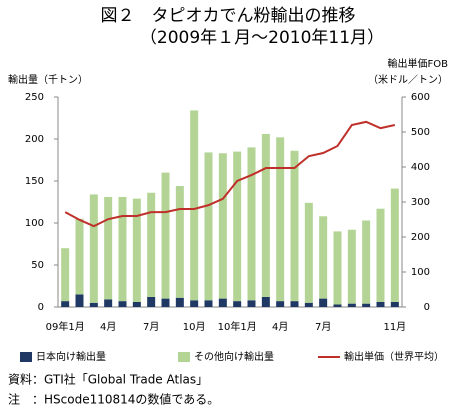 This screenshot has width=453, height=413. What do you see at coordinates (194, 327) in the screenshot?
I see `x-tick-label: 10月` at bounding box center [194, 327].